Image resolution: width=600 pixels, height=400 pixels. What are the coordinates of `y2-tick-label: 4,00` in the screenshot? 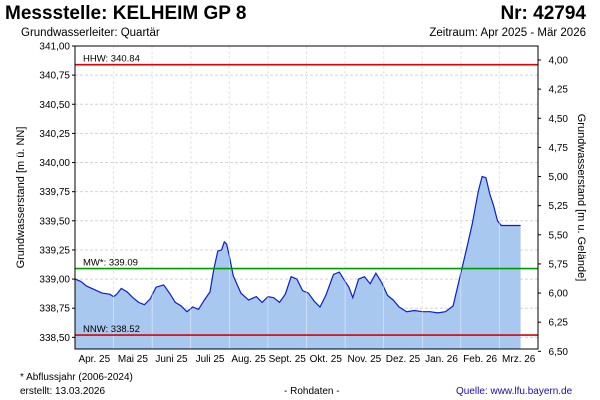 It's located at (559, 60).